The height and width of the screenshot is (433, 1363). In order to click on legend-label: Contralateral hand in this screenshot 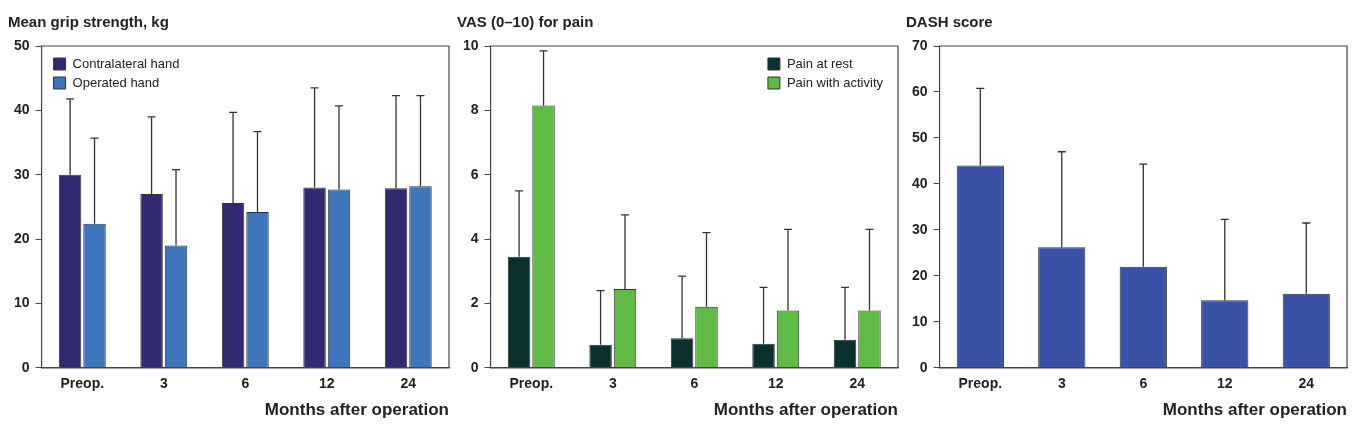, I will do `click(126, 64)`.